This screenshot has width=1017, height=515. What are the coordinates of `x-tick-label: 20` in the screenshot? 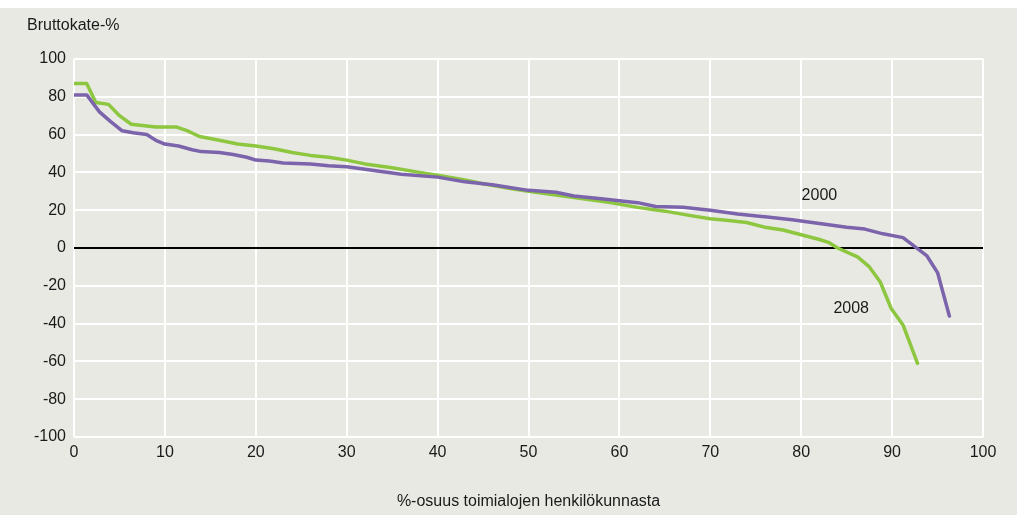 It's located at (255, 452).